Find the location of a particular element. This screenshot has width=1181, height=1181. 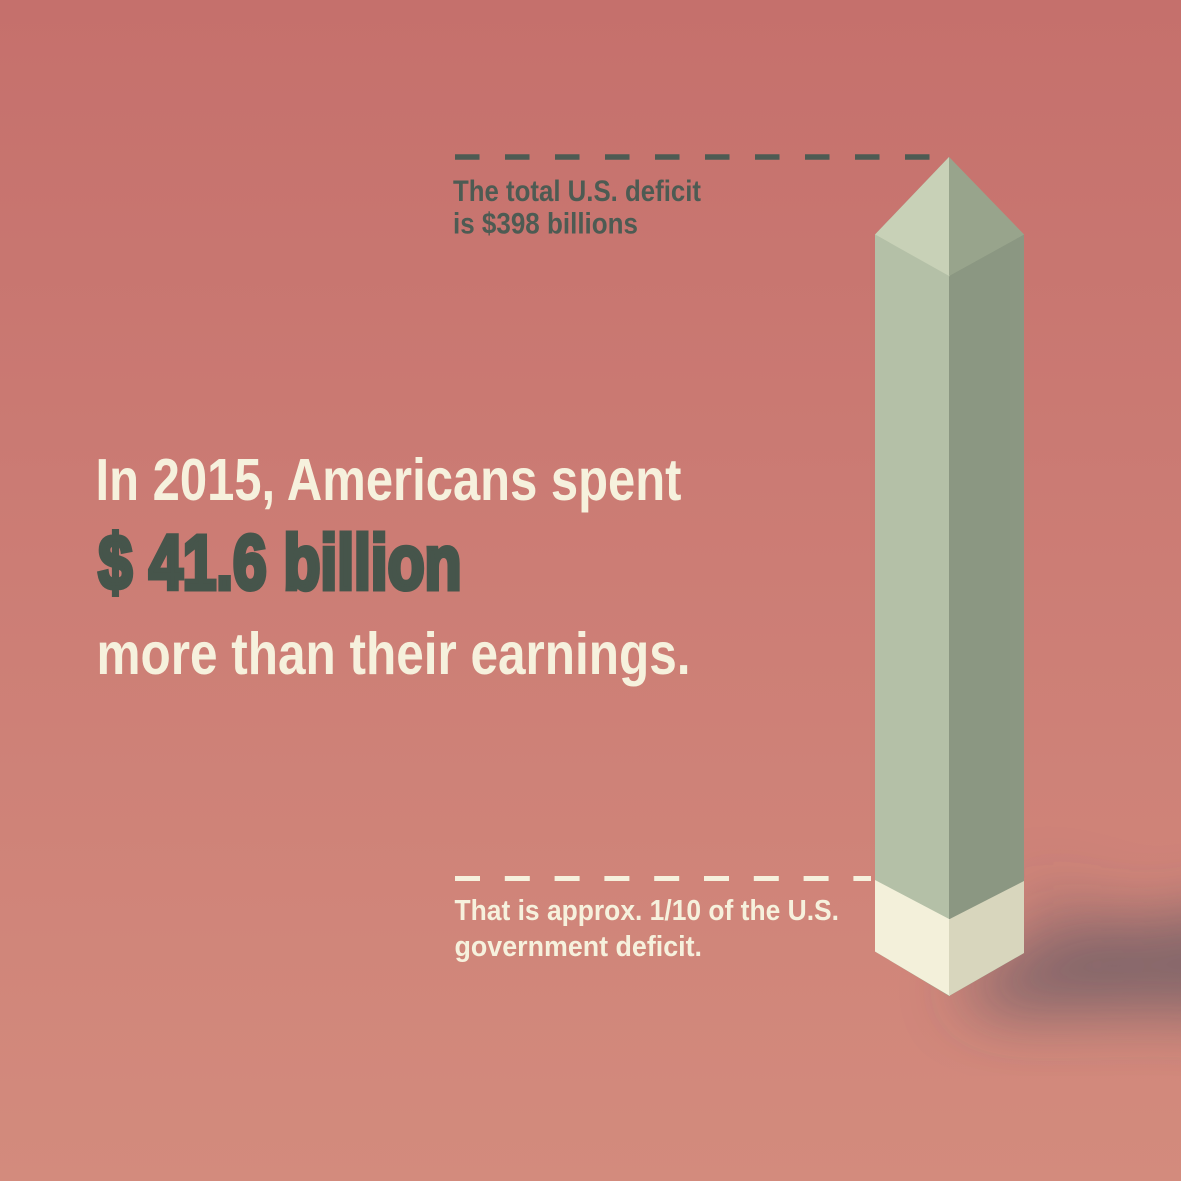

svg-text: government deficit. is located at coordinates (579, 947).